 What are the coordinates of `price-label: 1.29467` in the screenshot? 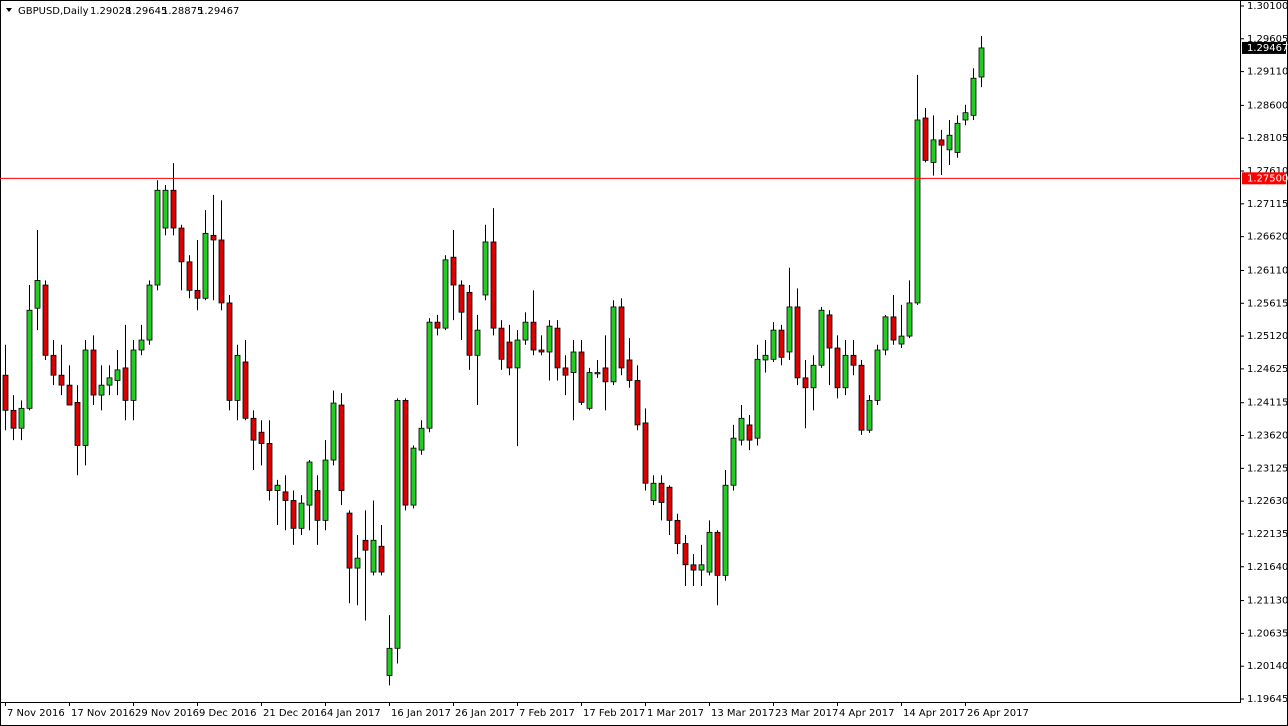 It's located at (1267, 48).